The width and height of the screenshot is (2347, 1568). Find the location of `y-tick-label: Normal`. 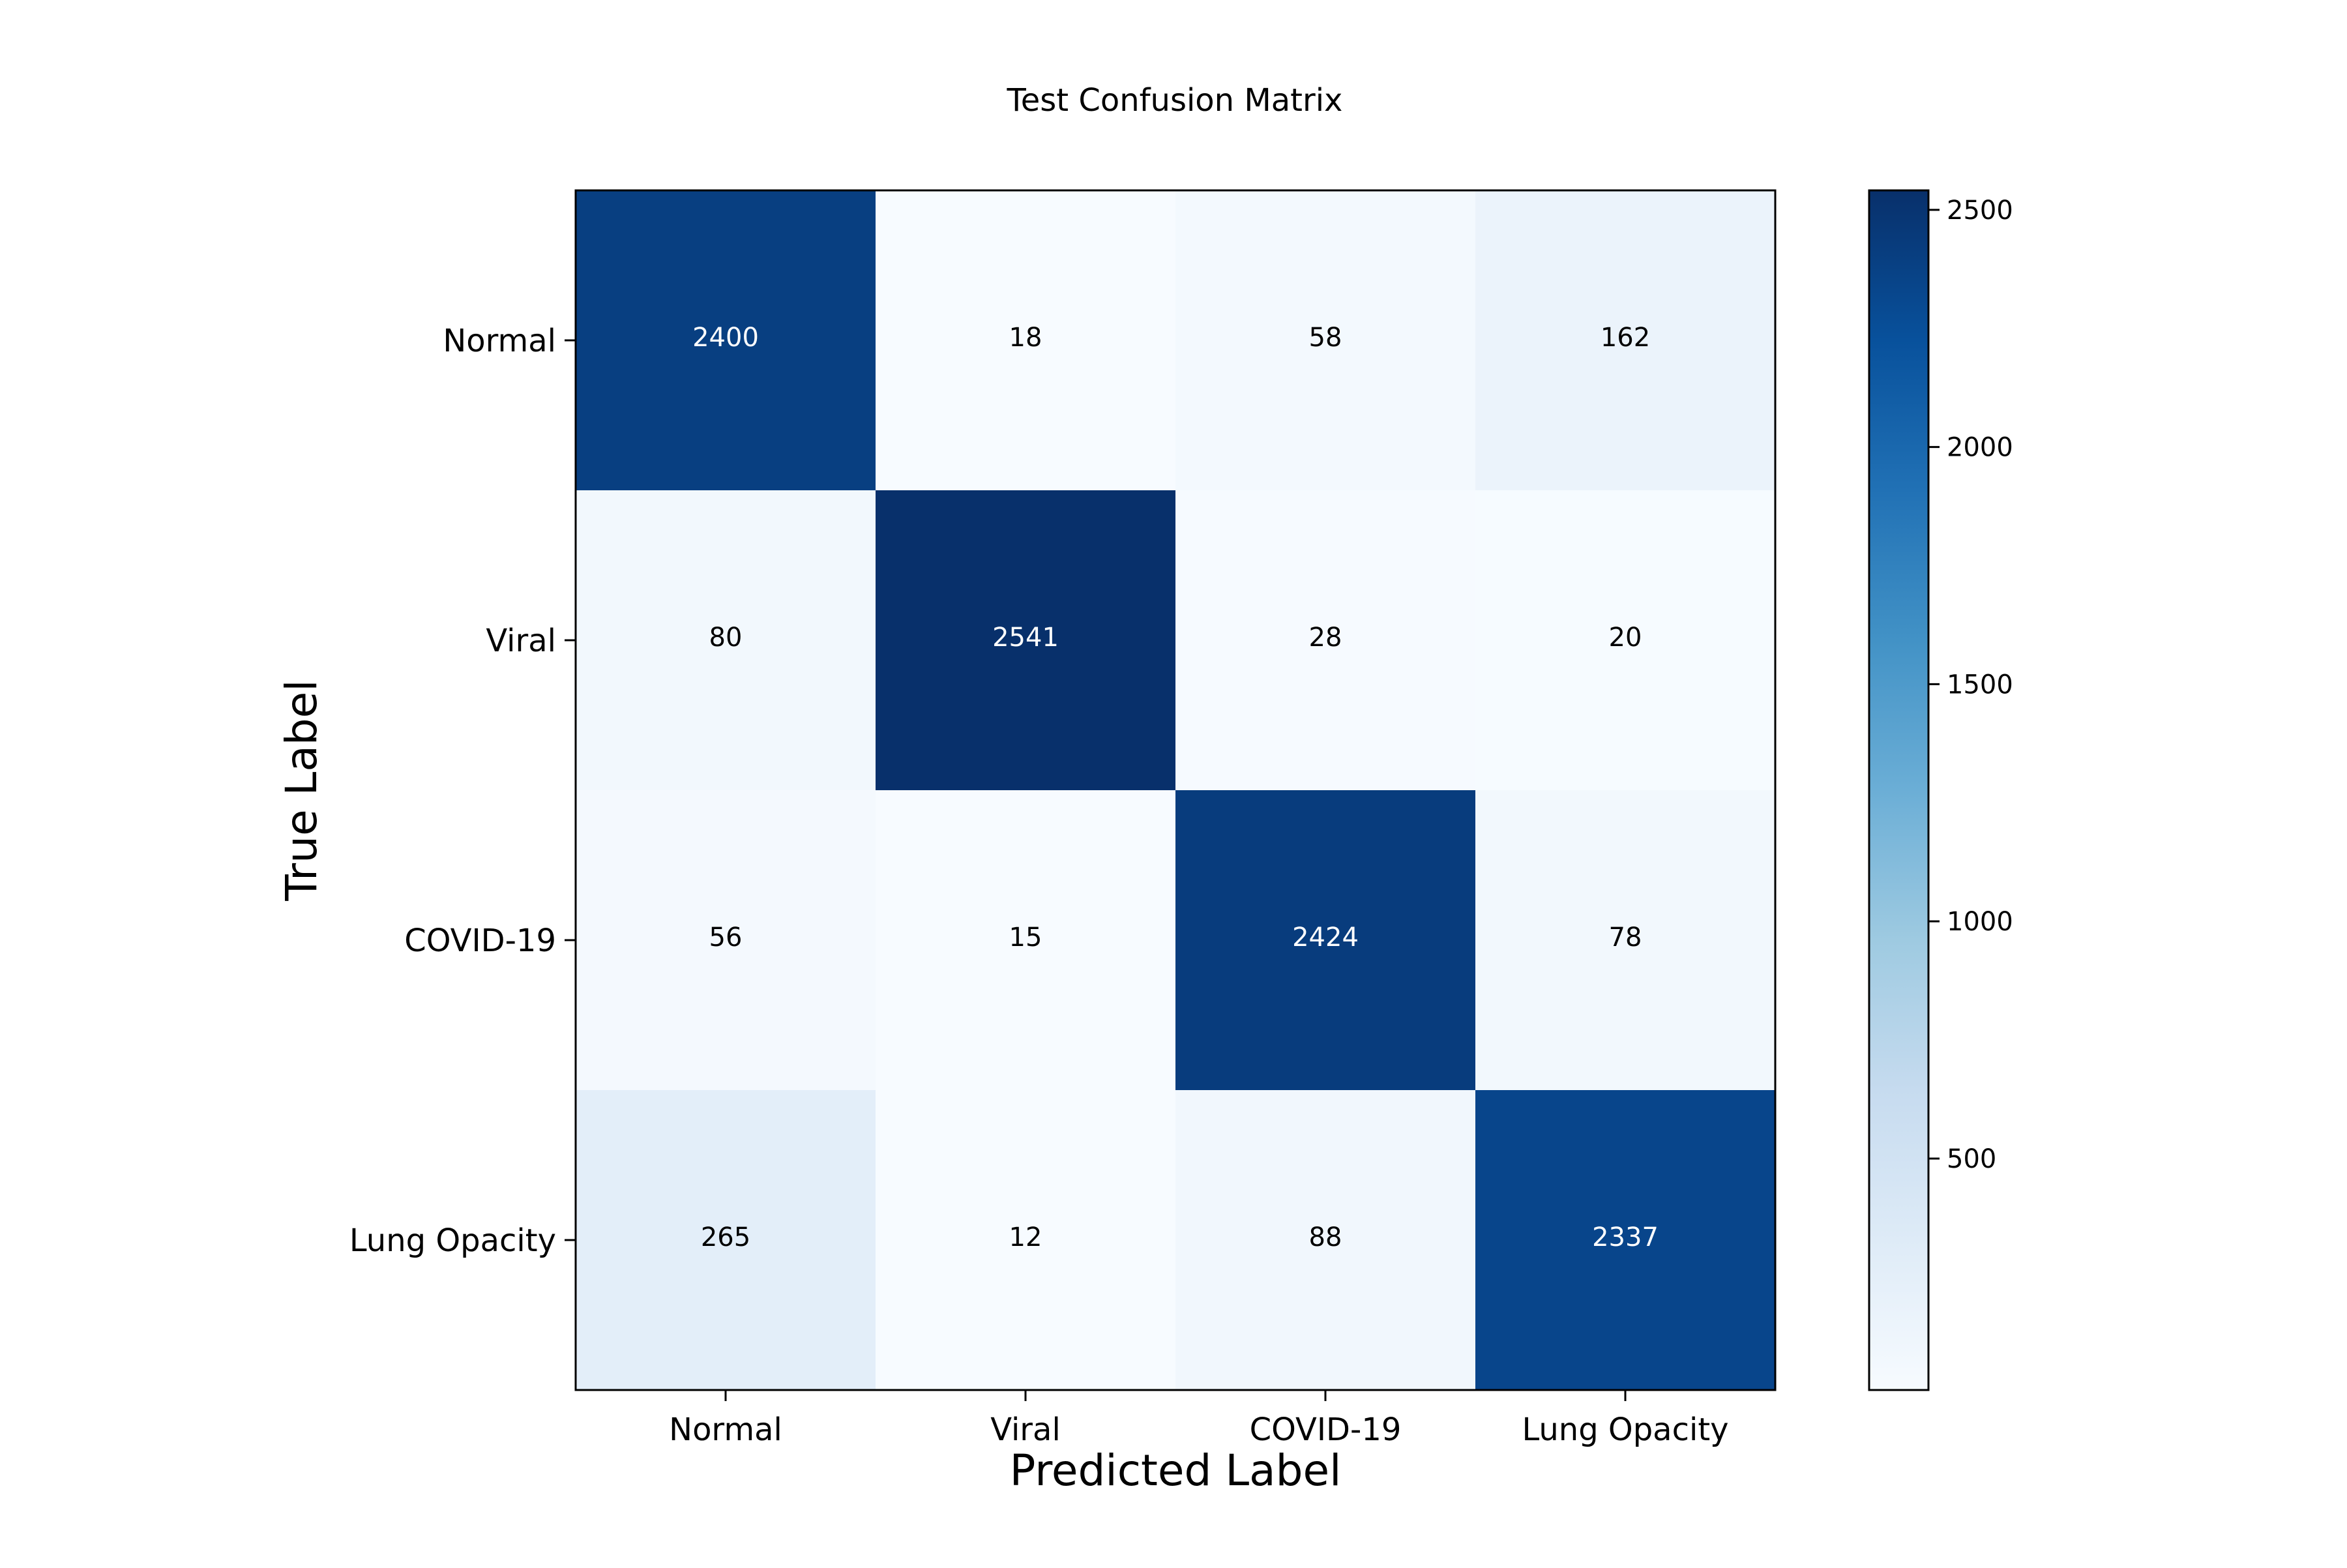

y-tick-label: Normal is located at coordinates (499, 341).